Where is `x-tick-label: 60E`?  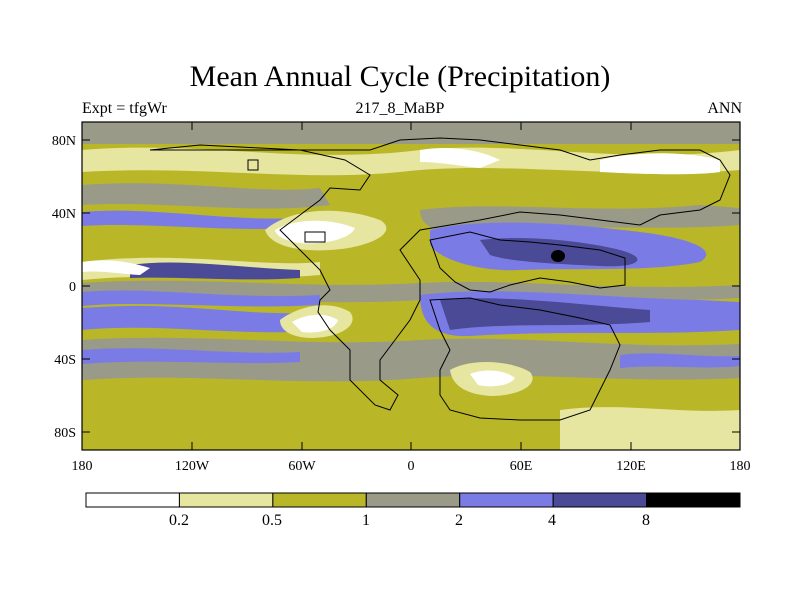
x-tick-label: 60E is located at coordinates (521, 466).